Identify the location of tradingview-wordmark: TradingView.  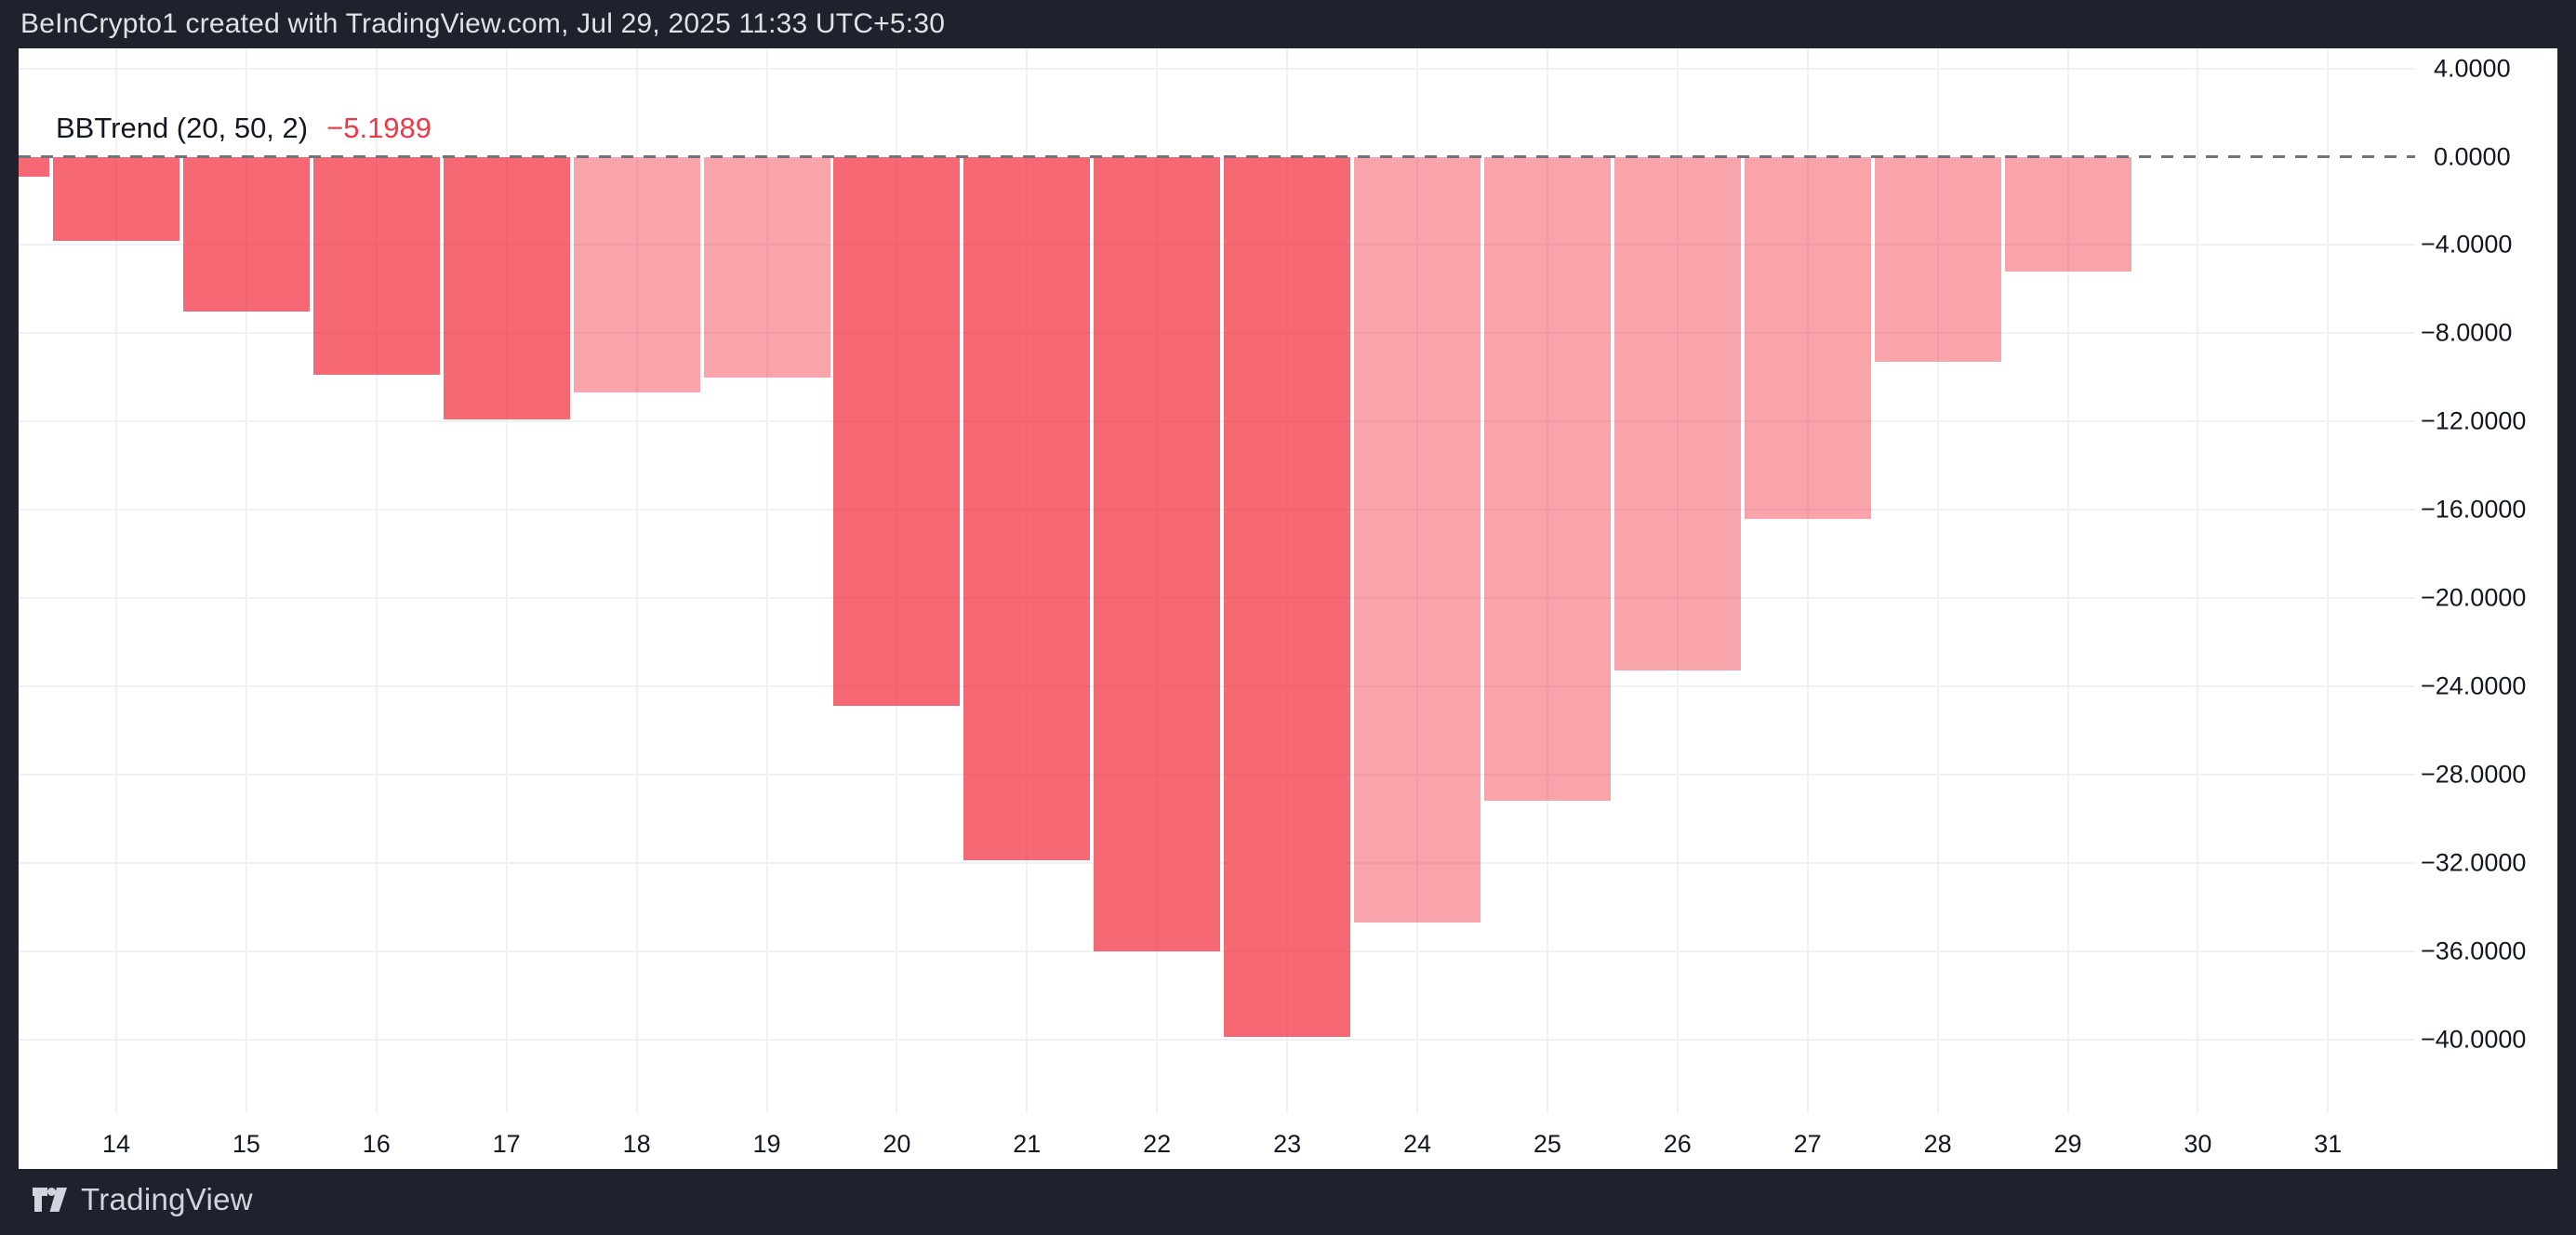
(167, 1198).